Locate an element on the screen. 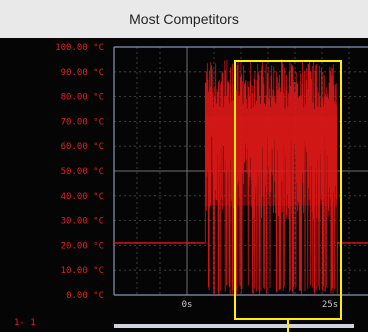 Image resolution: width=368 pixels, height=332 pixels. y-tick-label: 20.00 °C is located at coordinates (82, 246).